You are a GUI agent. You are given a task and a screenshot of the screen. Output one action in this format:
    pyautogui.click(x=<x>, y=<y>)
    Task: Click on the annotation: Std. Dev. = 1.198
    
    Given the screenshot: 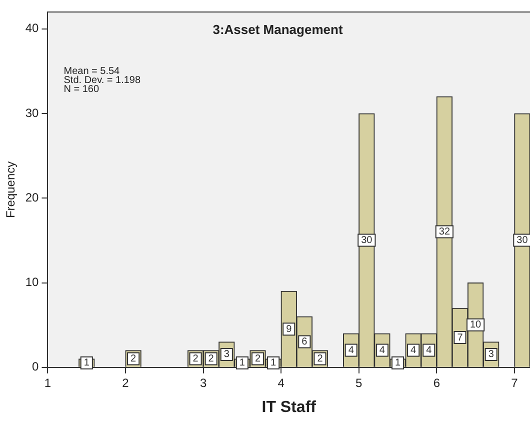 What is the action you would take?
    pyautogui.click(x=102, y=80)
    